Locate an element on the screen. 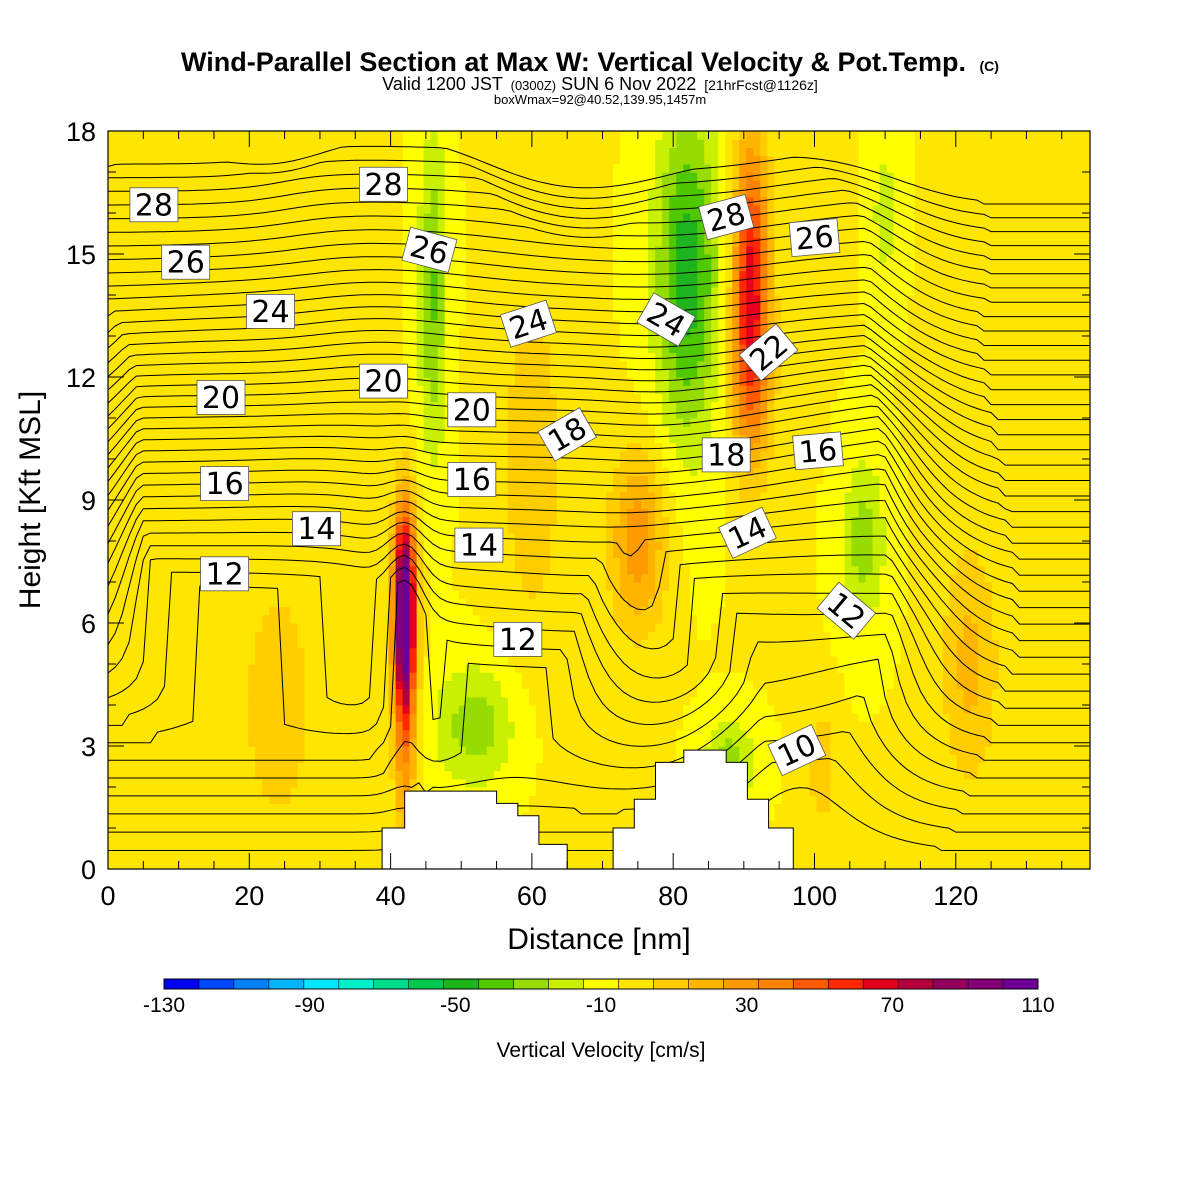  isentrope-line is located at coordinates (599, 670).